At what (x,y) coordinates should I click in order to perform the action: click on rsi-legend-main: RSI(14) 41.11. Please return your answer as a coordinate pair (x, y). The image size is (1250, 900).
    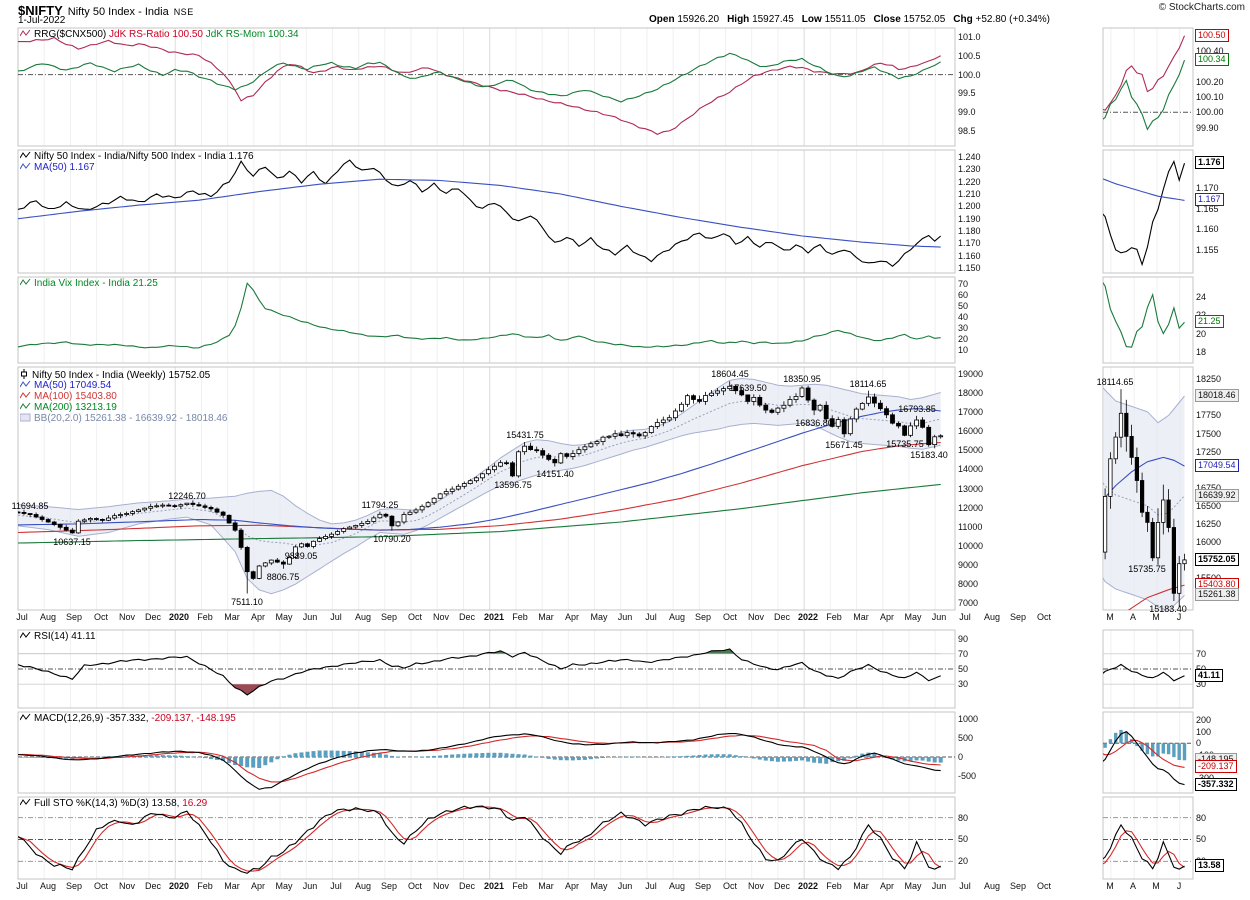
    Looking at the image, I should click on (65, 636).